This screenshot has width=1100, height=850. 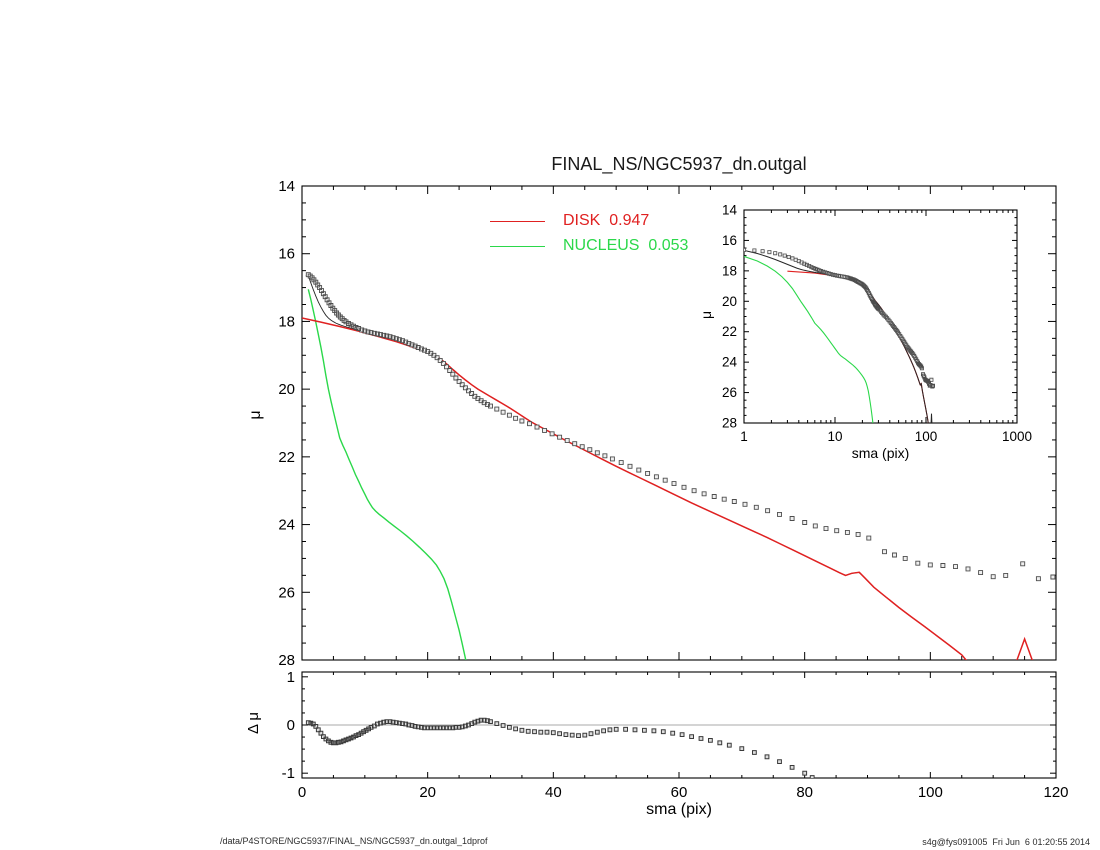 What do you see at coordinates (606, 220) in the screenshot?
I see `legend-disk-label: DISK 0.947` at bounding box center [606, 220].